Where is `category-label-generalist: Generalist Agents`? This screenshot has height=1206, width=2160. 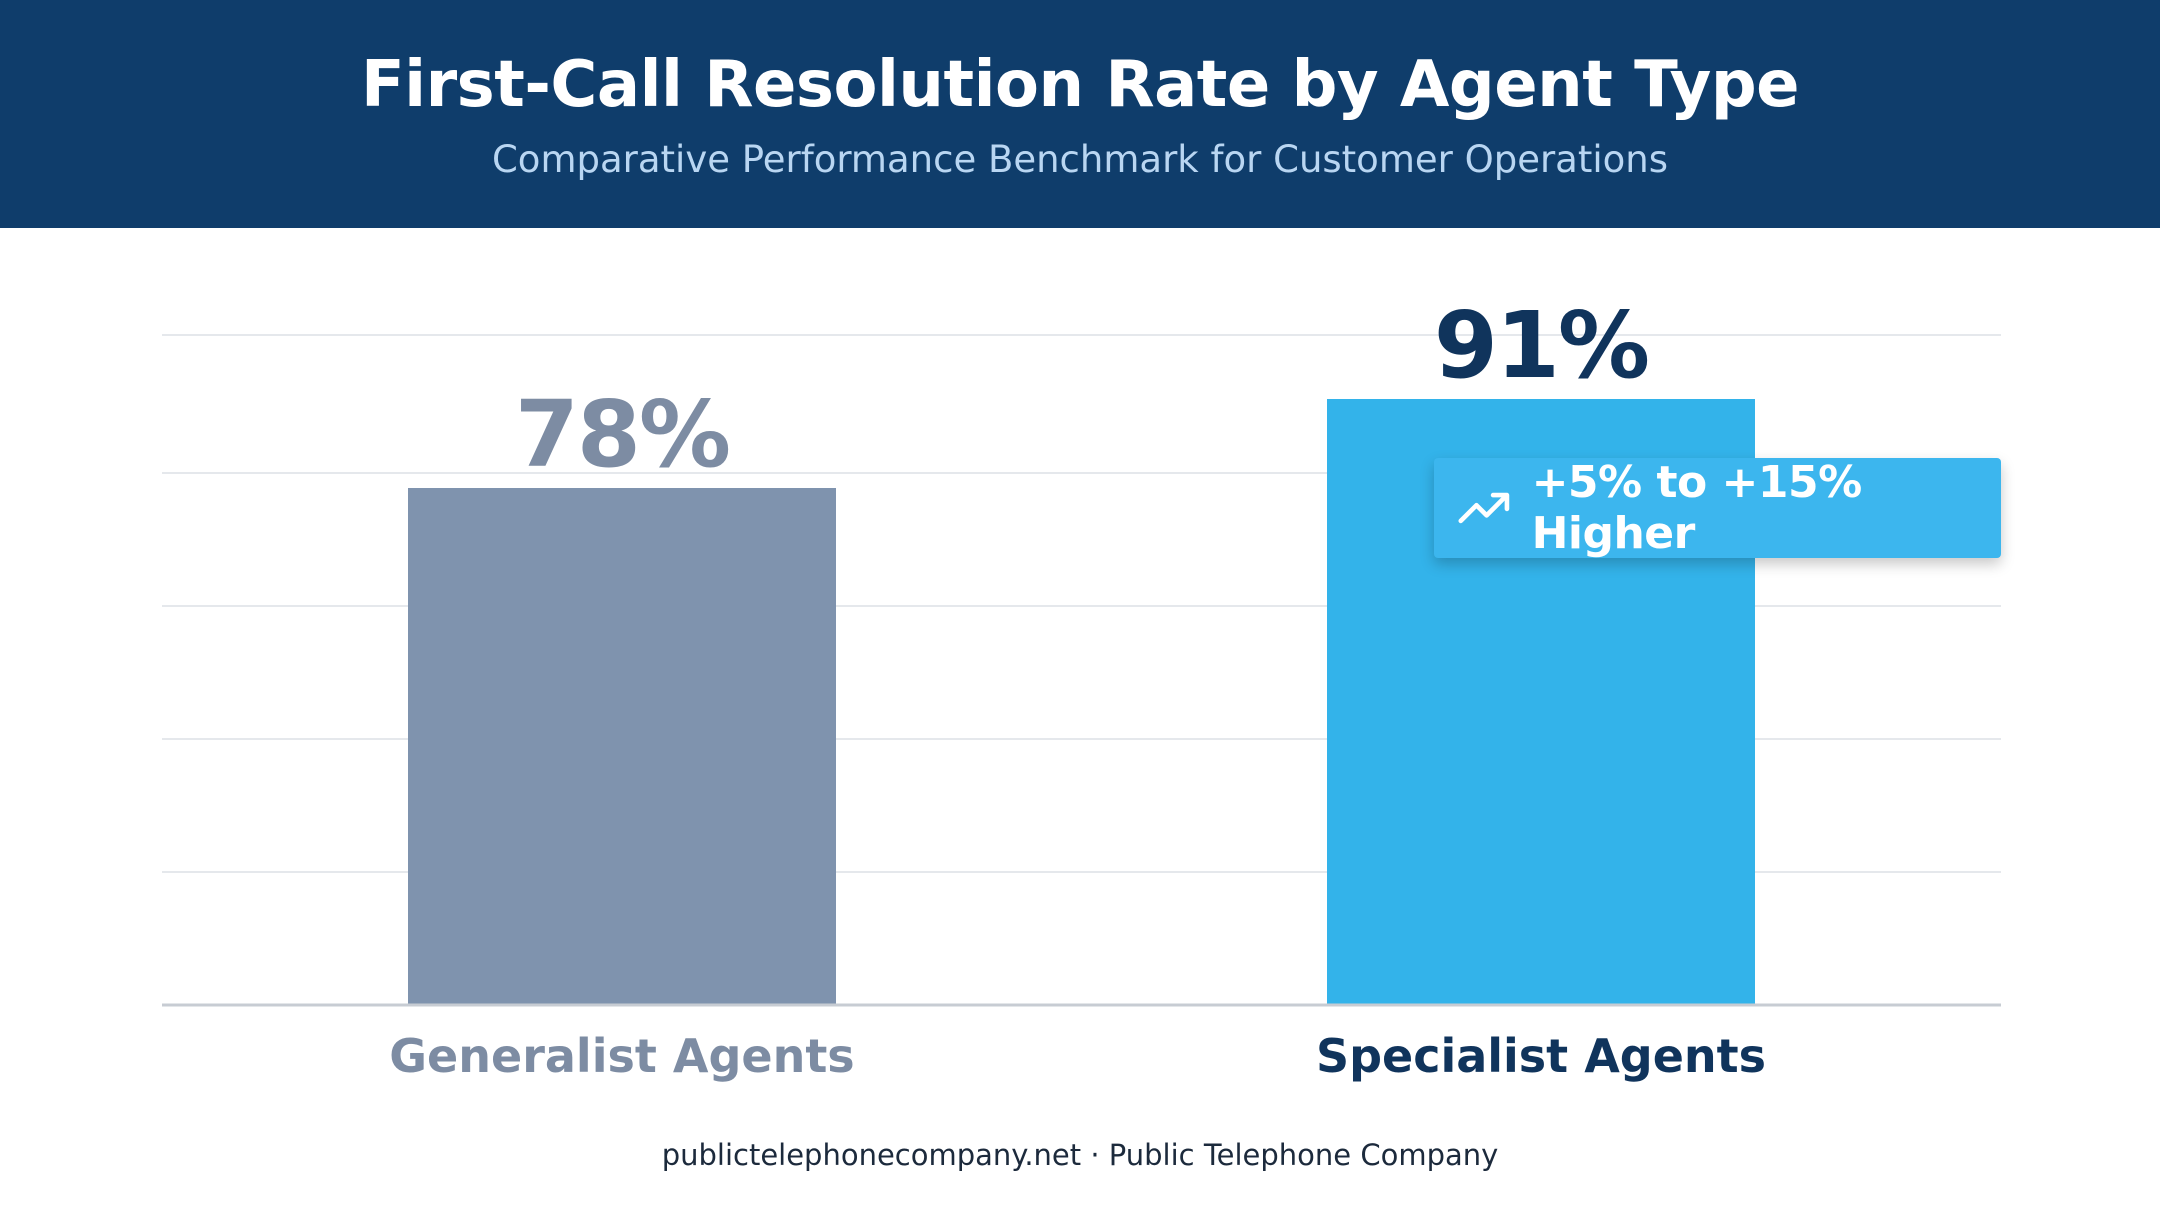
category-label-generalist: Generalist Agents is located at coordinates (621, 1056).